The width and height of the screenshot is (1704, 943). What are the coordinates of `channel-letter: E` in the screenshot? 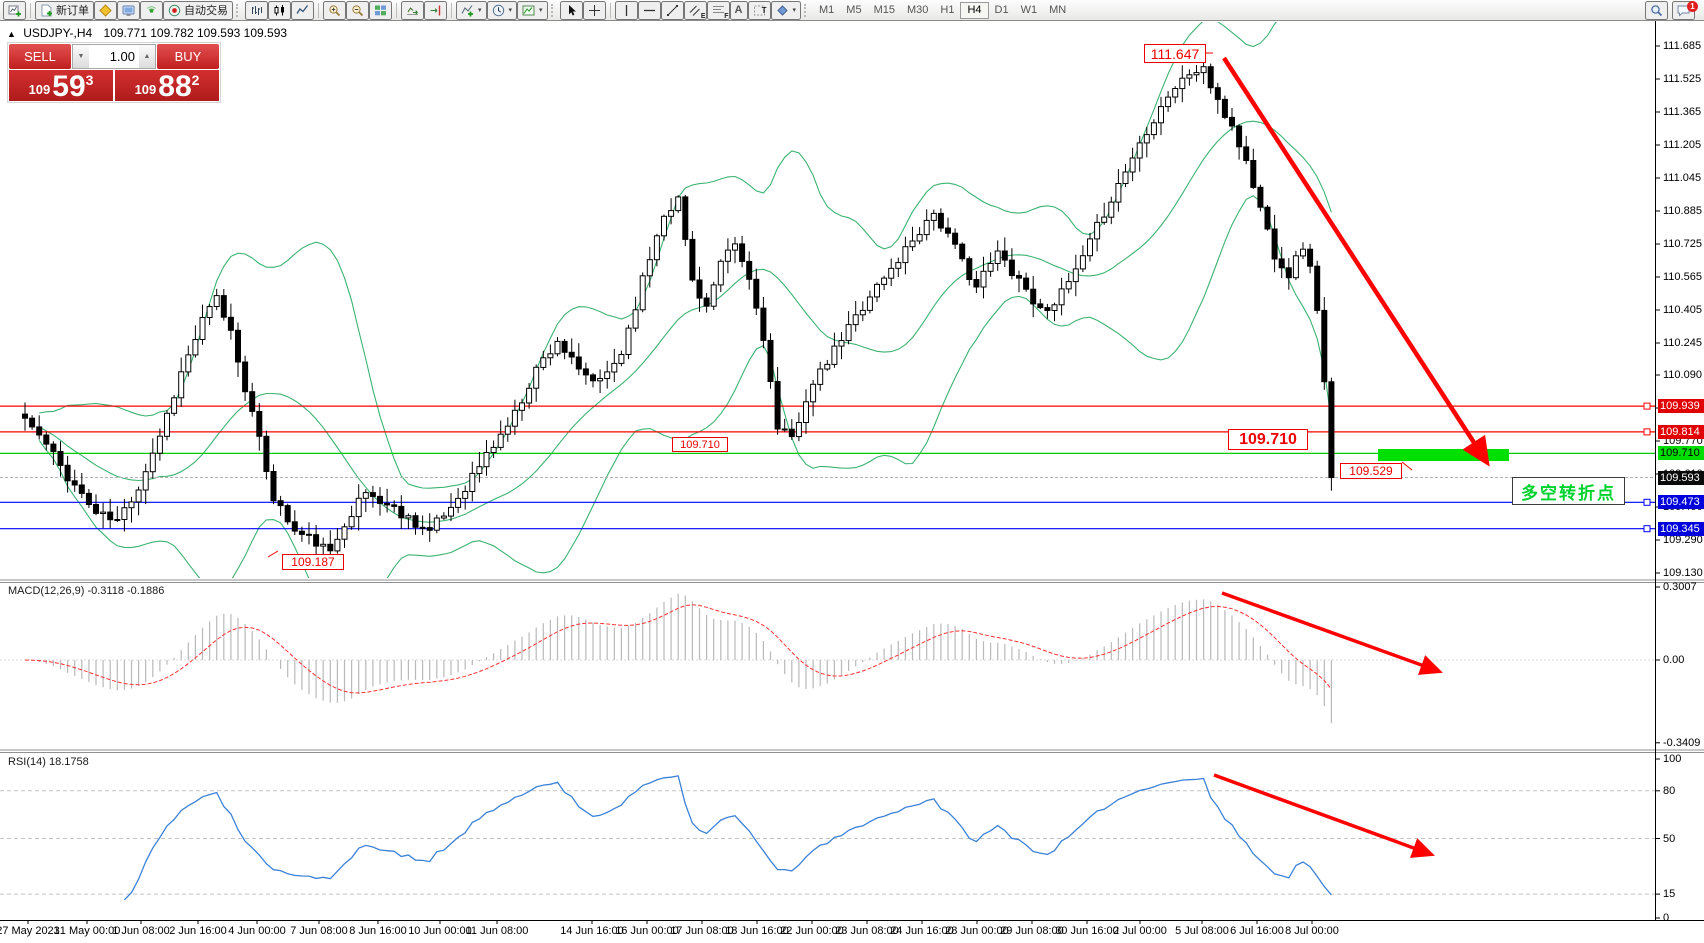 It's located at (703, 16).